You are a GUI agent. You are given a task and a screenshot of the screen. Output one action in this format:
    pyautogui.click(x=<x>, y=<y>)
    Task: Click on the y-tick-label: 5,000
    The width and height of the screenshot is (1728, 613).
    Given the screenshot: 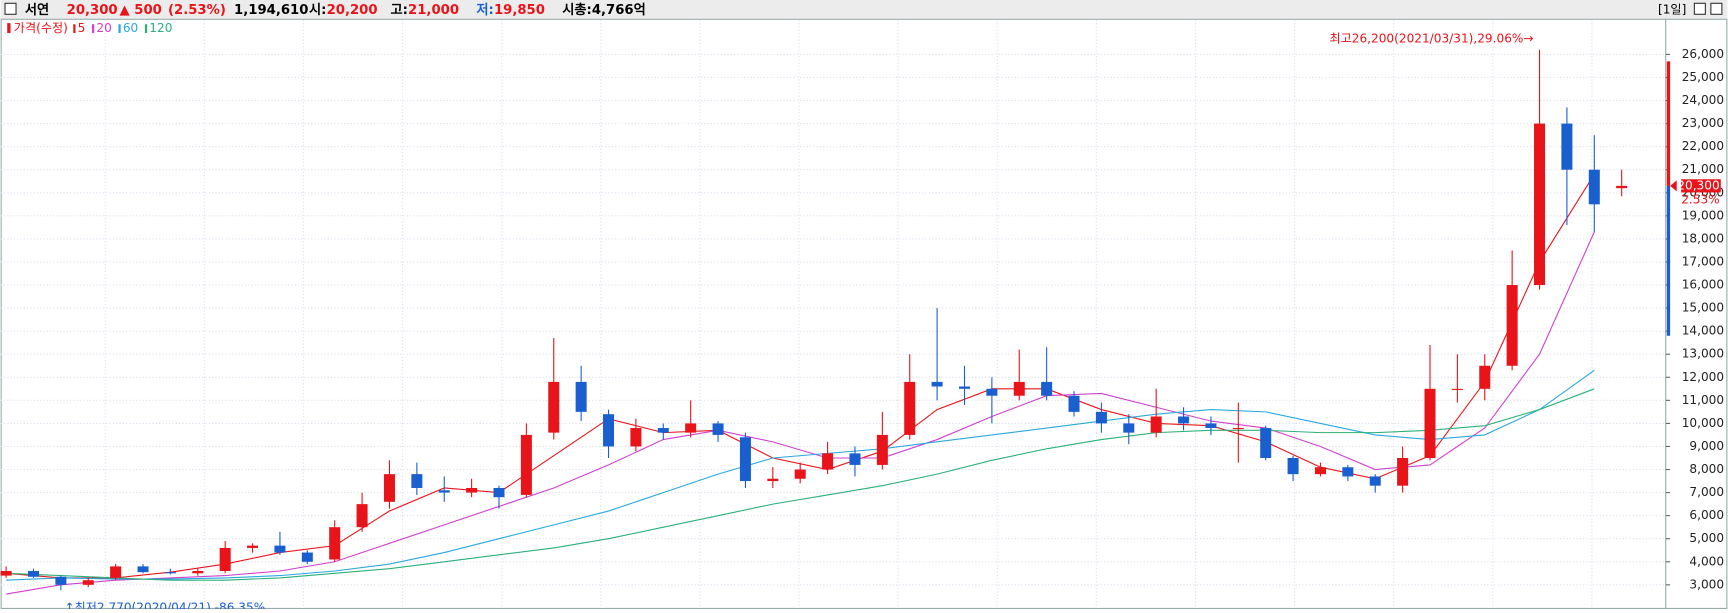 What is the action you would take?
    pyautogui.click(x=1706, y=538)
    